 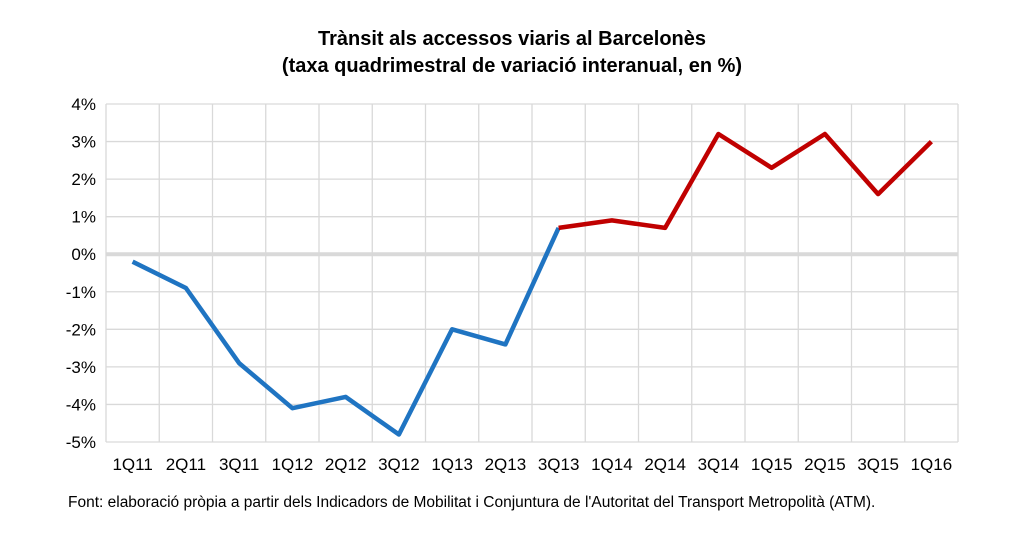 What do you see at coordinates (239, 464) in the screenshot?
I see `x-tick-label: 3Q11` at bounding box center [239, 464].